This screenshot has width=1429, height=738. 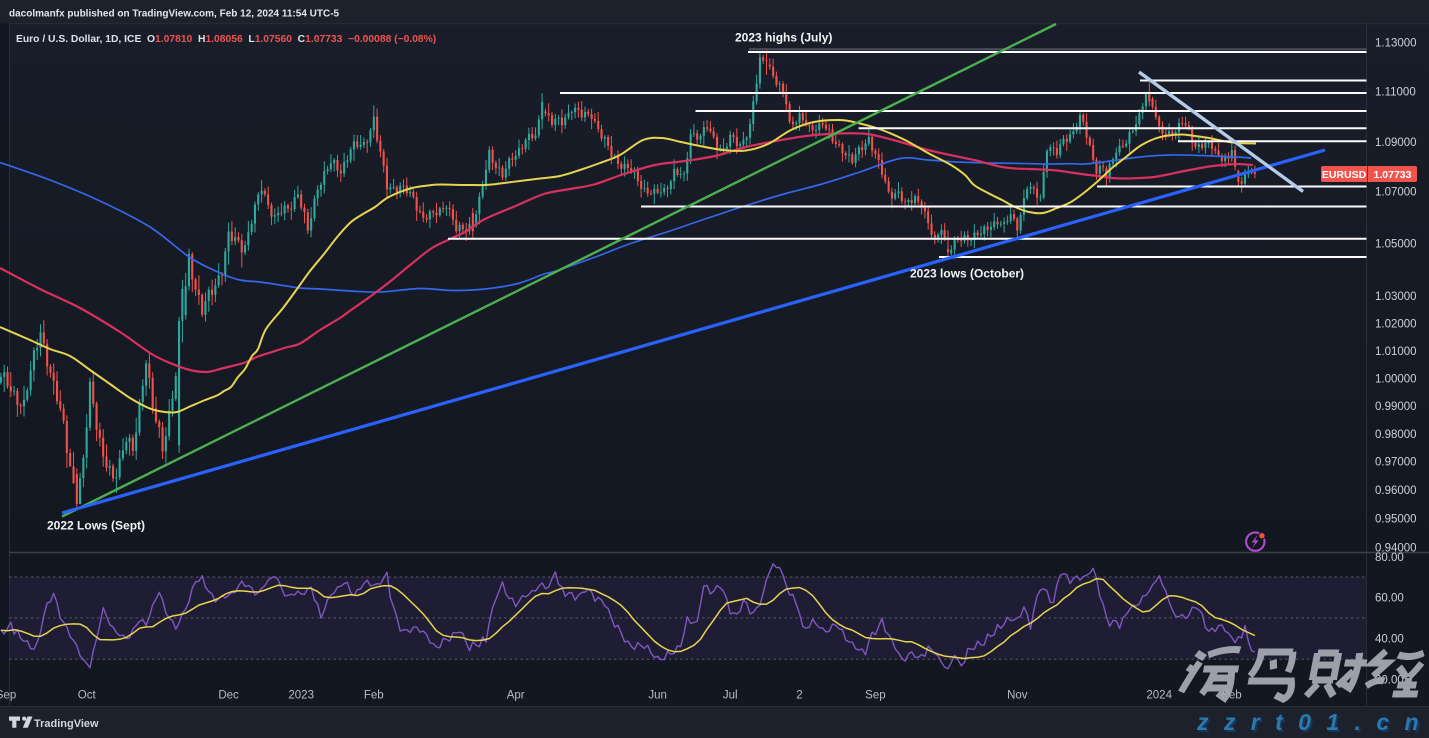 I want to click on svg-text: TradingView, so click(x=66, y=724).